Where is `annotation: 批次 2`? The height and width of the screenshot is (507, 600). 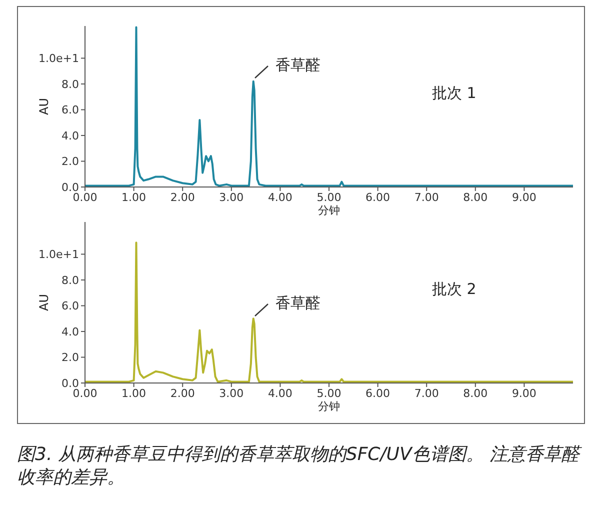 annotation: 批次 2 is located at coordinates (454, 289).